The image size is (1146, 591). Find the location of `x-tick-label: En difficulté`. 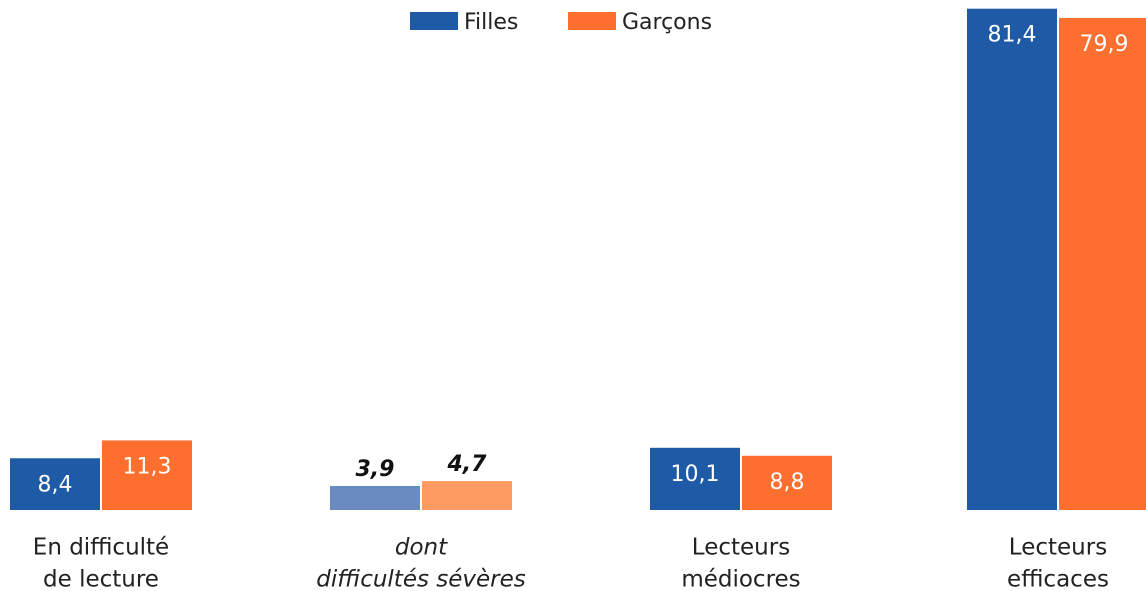

x-tick-label: En difficulté is located at coordinates (101, 548).